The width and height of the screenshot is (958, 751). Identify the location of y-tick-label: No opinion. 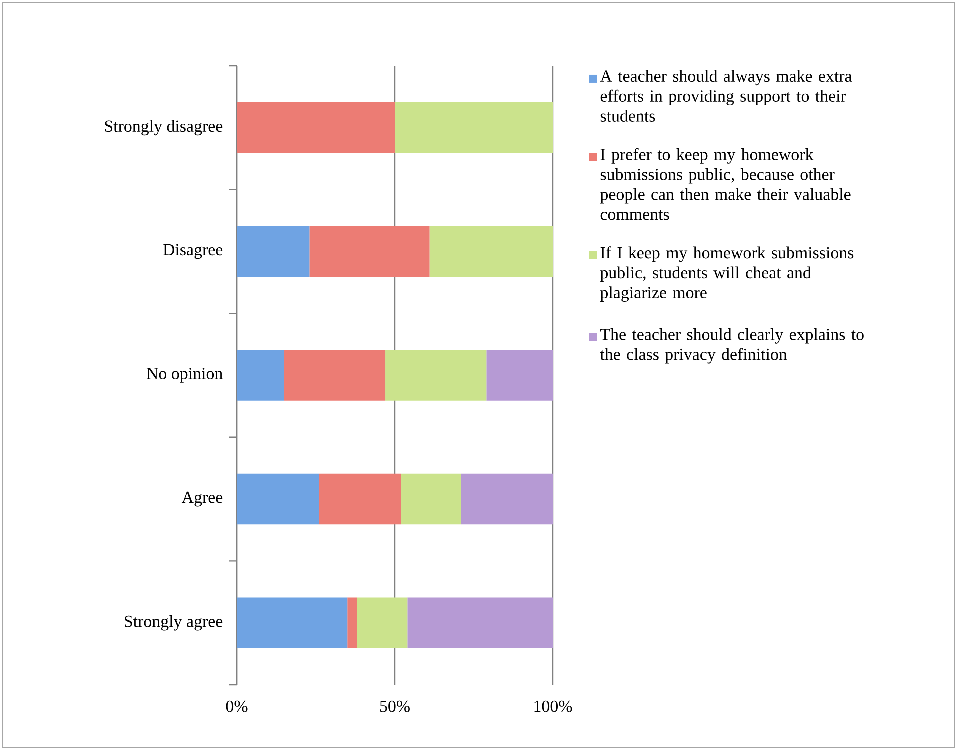
(184, 375).